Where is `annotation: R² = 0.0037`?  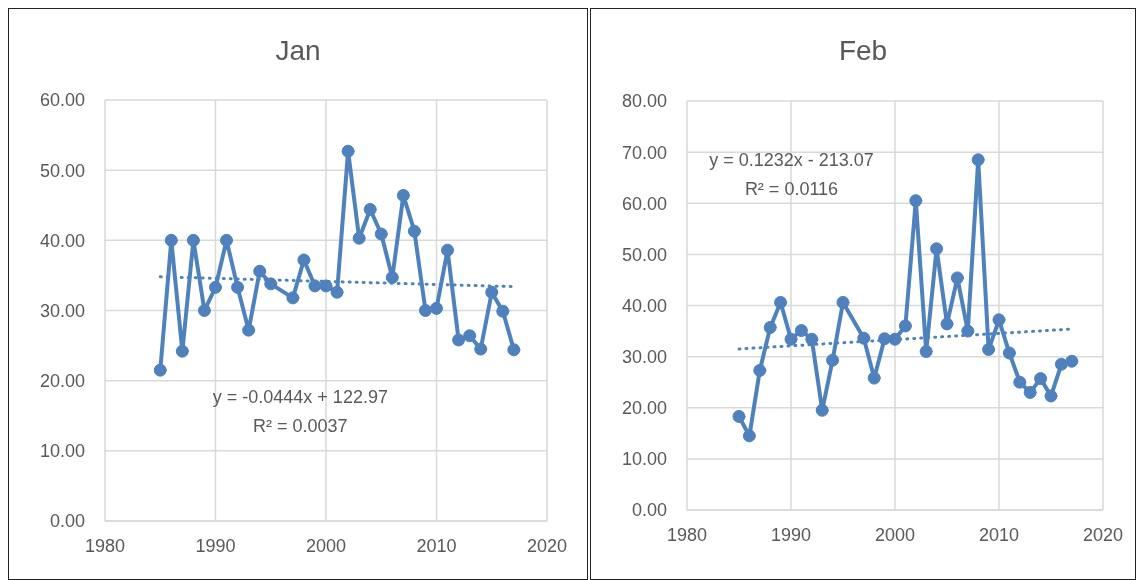 annotation: R² = 0.0037 is located at coordinates (300, 427).